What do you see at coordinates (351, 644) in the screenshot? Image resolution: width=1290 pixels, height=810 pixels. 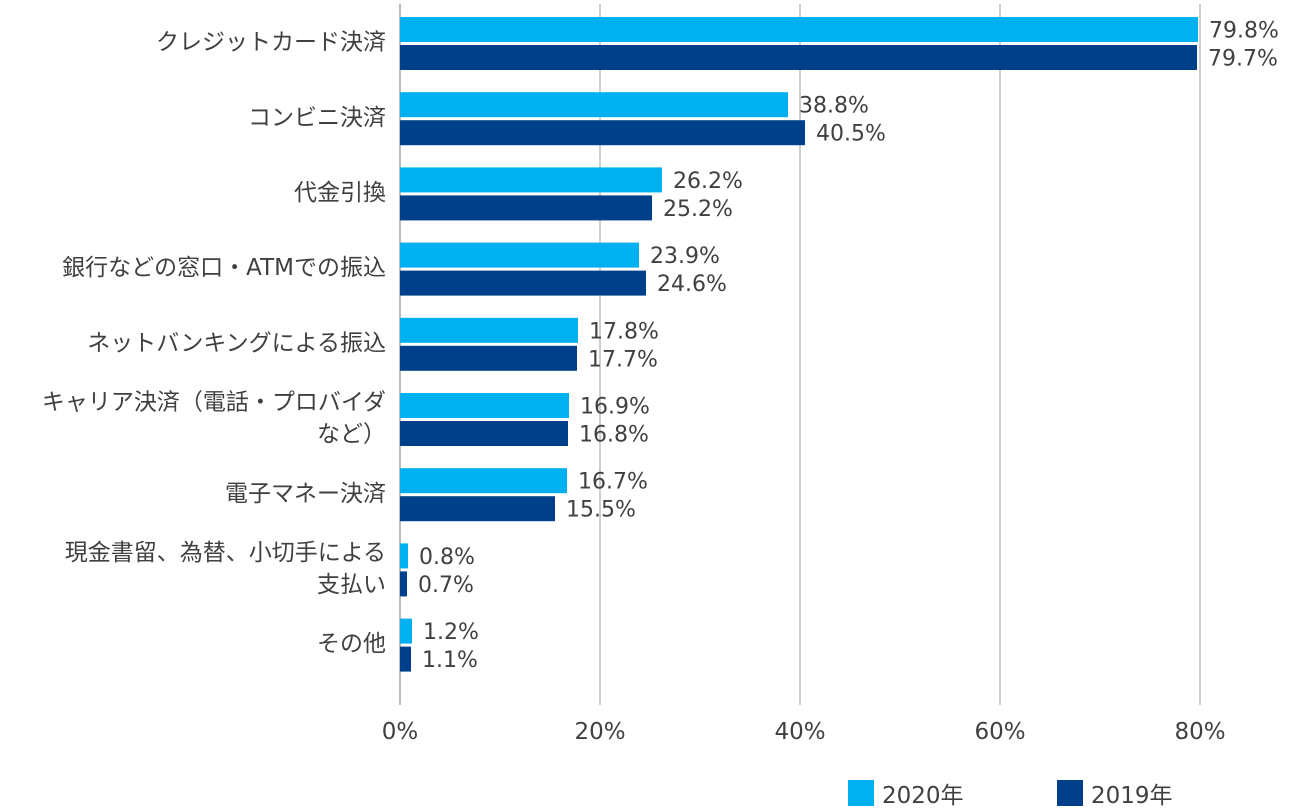 I see `category-label: その他` at bounding box center [351, 644].